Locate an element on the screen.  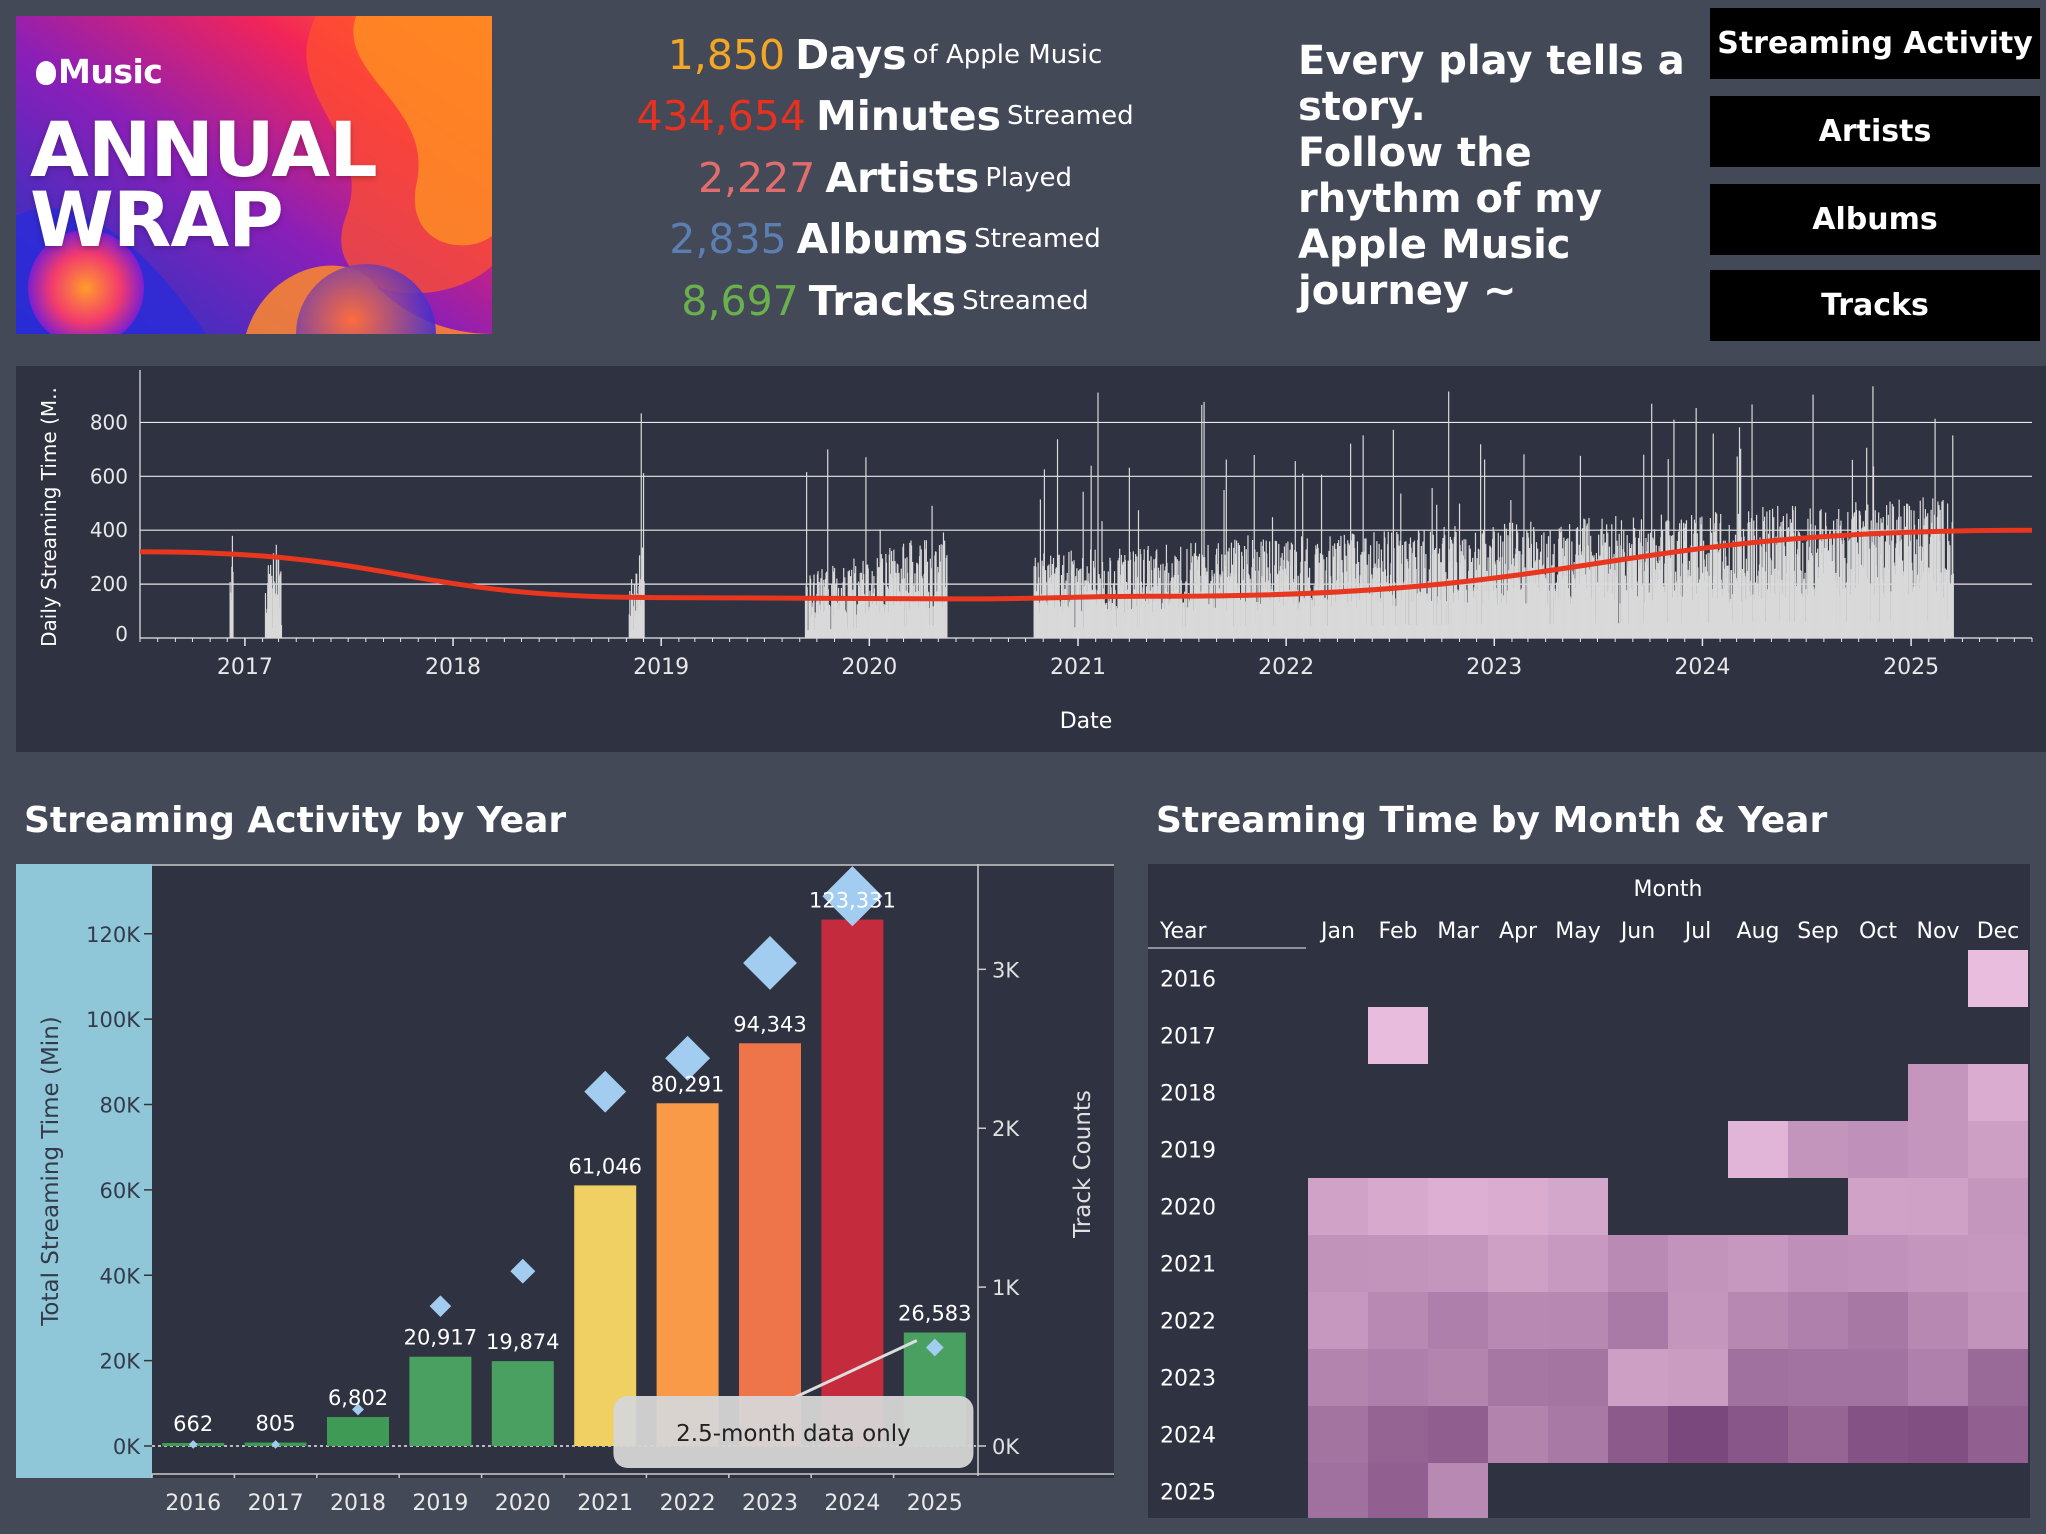
yearly-bar-value-label: 26,583 is located at coordinates (934, 1314).